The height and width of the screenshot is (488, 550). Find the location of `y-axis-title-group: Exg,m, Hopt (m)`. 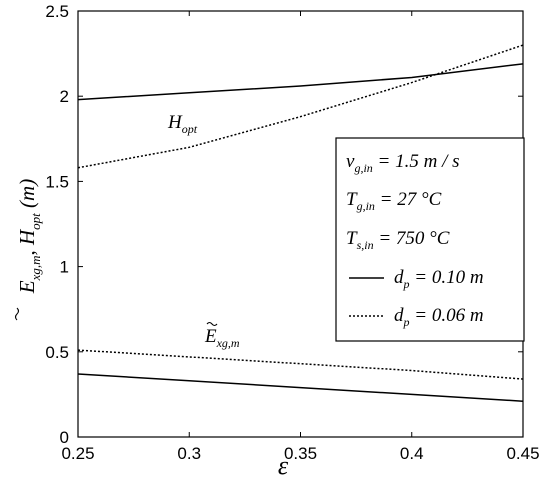

y-axis-title-group: Exg,m, Hopt (m) is located at coordinates (28, 250).